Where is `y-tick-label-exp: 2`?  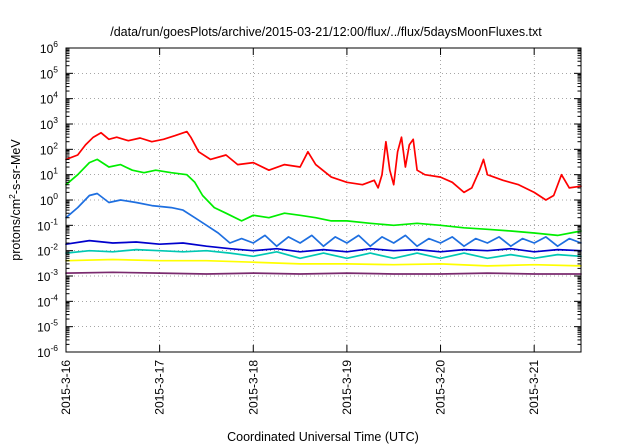 y-tick-label-exp: 2 is located at coordinates (55, 145).